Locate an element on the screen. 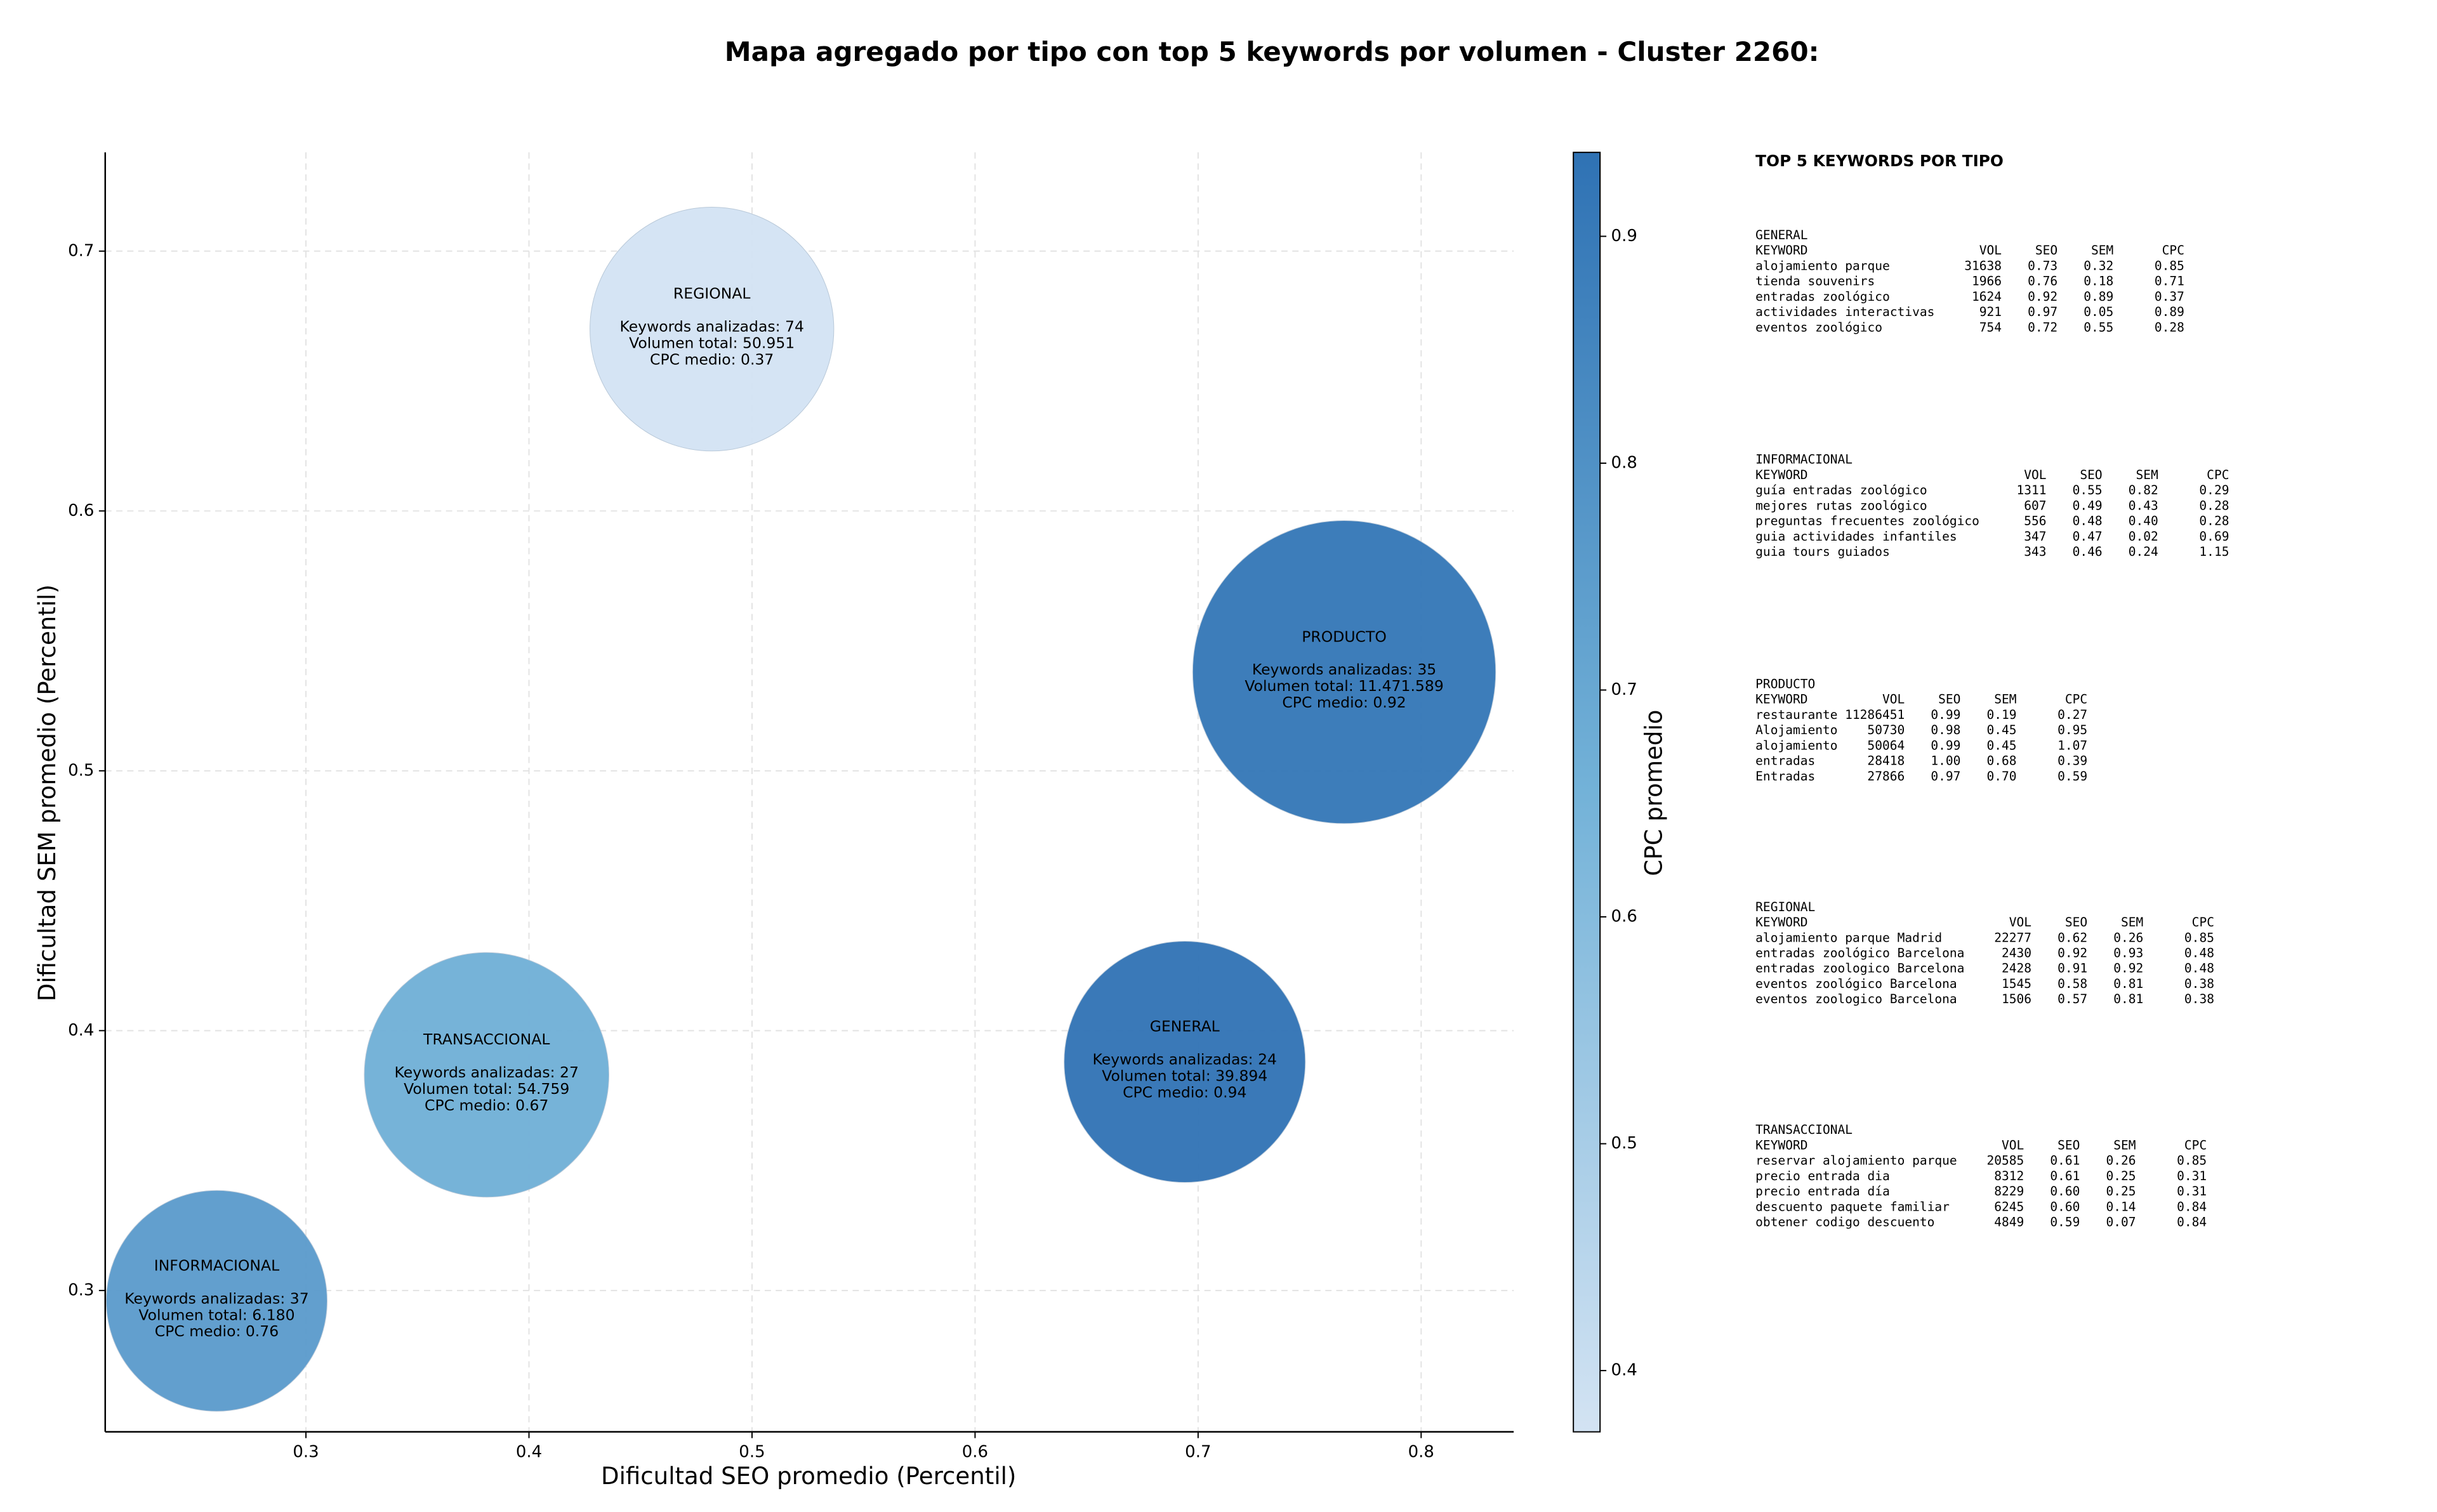 This screenshot has width=2437, height=1512. table-cell: 0.84 is located at coordinates (2192, 1223).